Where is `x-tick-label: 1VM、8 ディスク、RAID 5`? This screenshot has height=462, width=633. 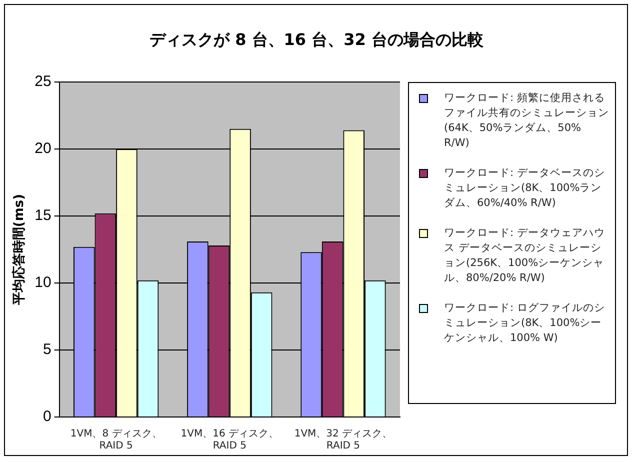 x-tick-label: 1VM、8 ディスク、RAID 5 is located at coordinates (116, 440).